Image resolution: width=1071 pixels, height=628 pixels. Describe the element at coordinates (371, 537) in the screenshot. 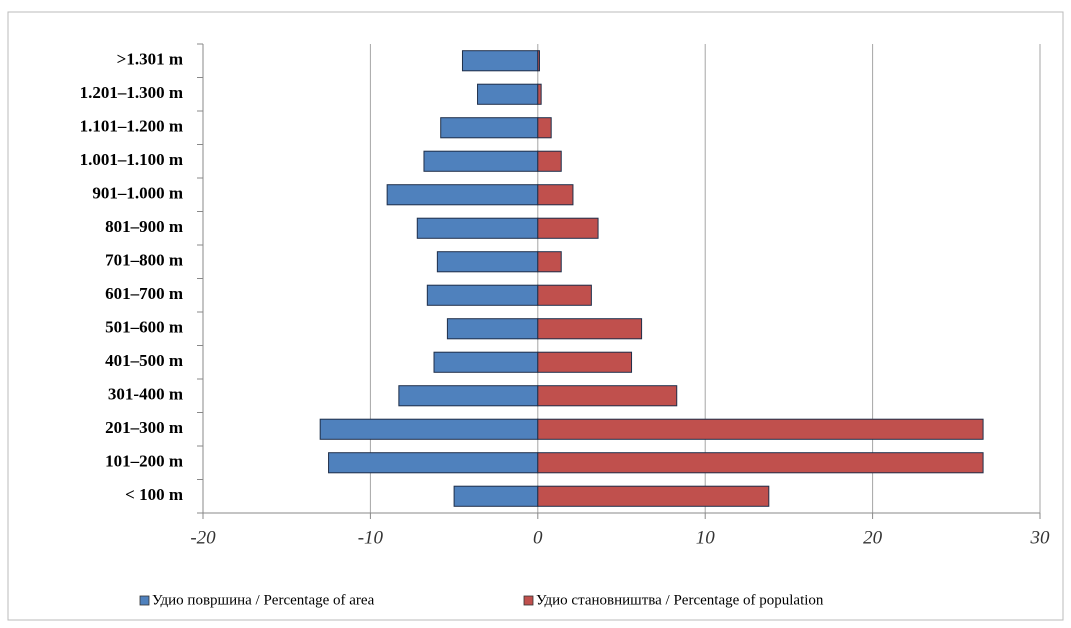

I see `x-tick-label: -10` at that location.